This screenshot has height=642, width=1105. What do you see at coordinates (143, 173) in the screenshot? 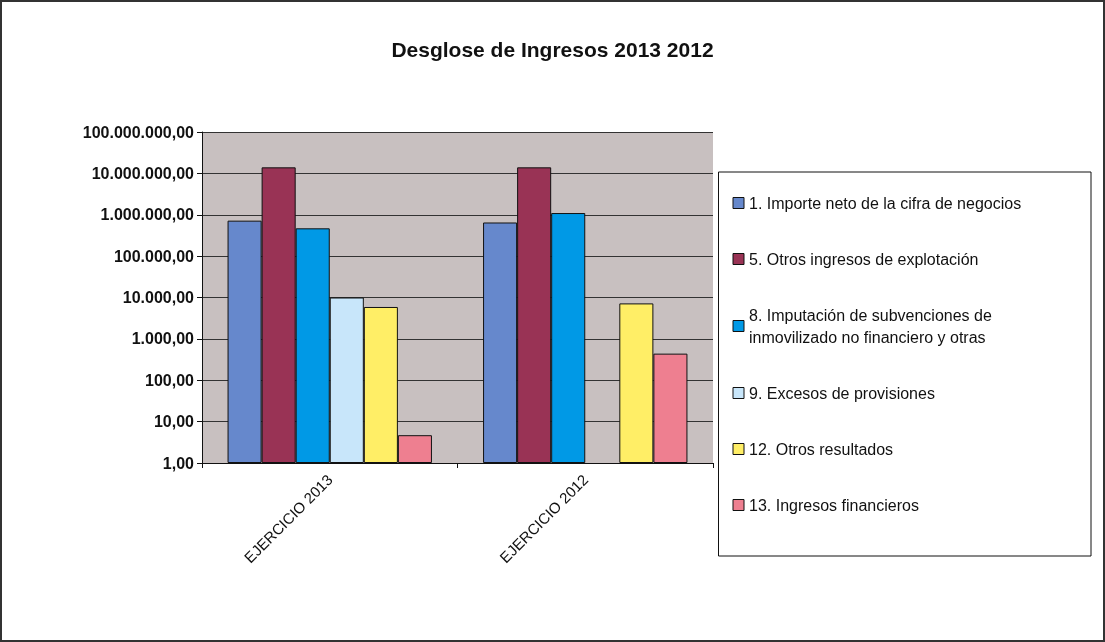
I see `y-tick-label: 10.000.000,00` at bounding box center [143, 173].